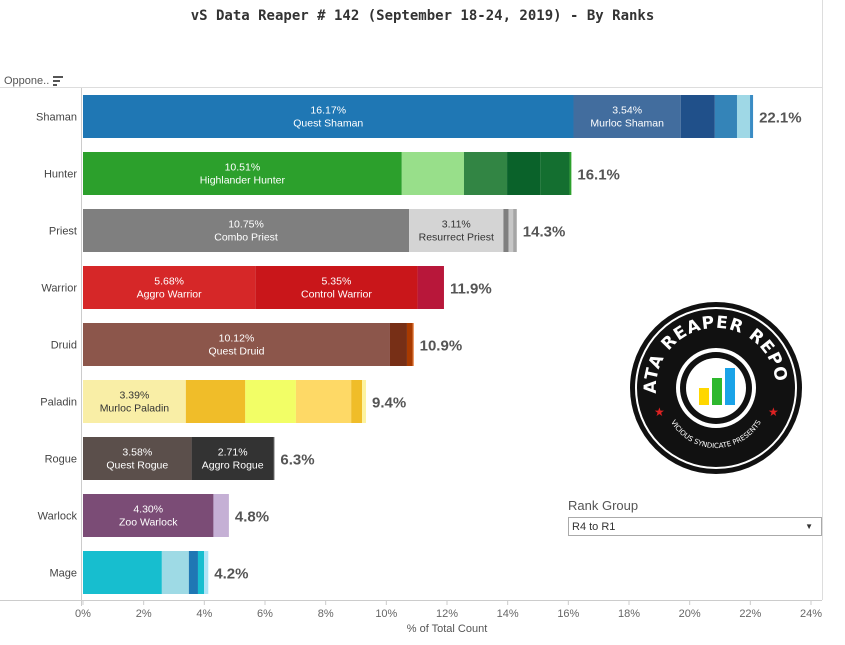 This screenshot has height=645, width=845. I want to click on category-label: Mage, so click(63, 574).